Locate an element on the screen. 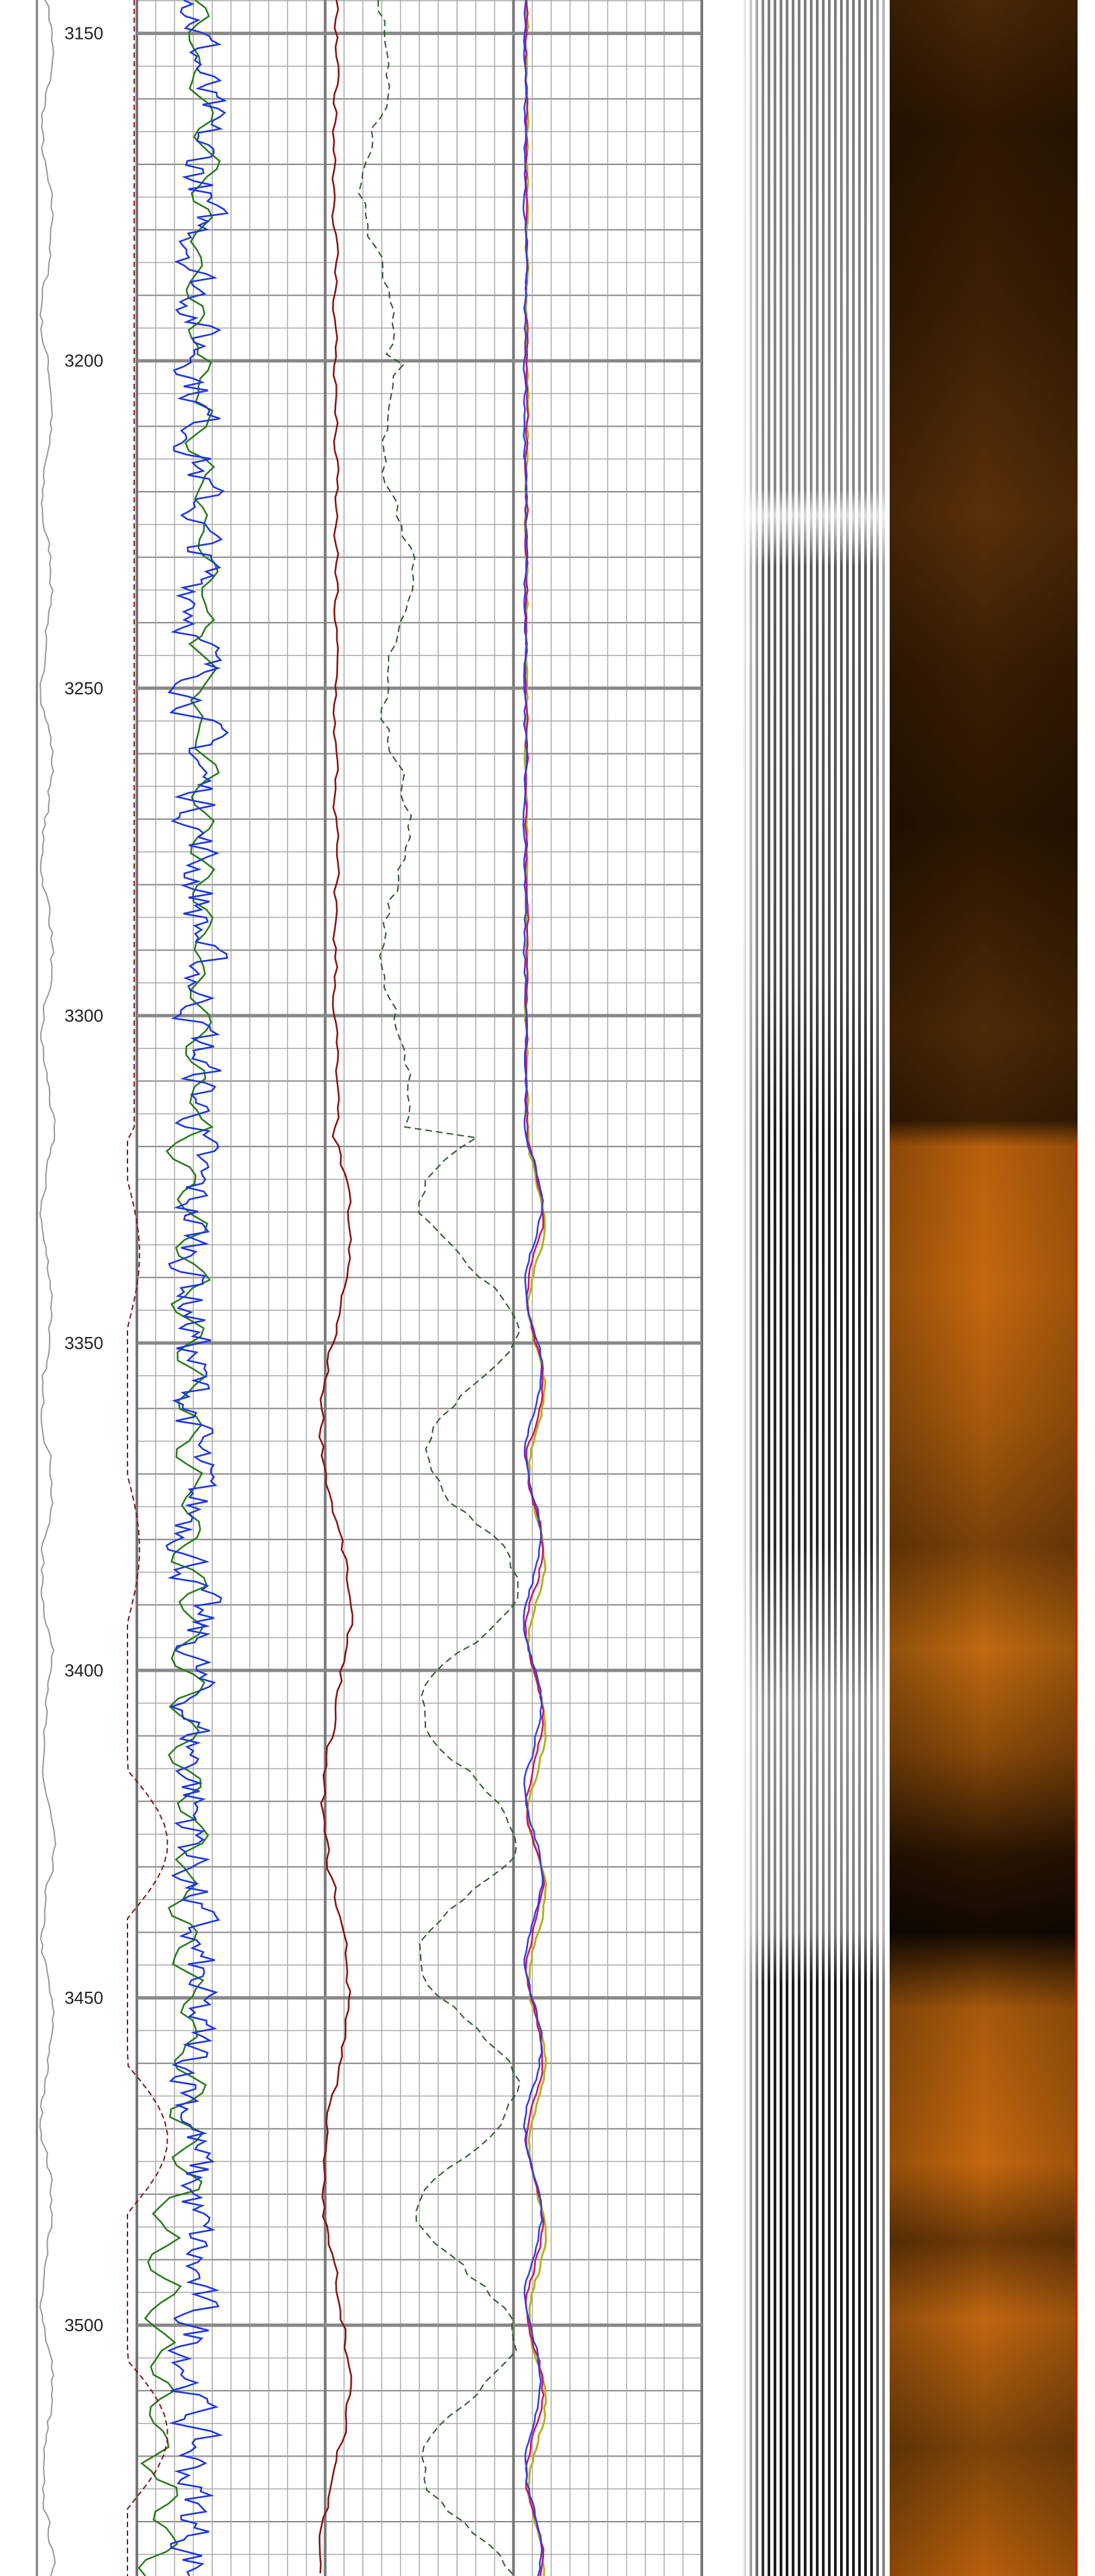 The width and height of the screenshot is (1095, 2576). depth-label: 3350 is located at coordinates (83, 1343).